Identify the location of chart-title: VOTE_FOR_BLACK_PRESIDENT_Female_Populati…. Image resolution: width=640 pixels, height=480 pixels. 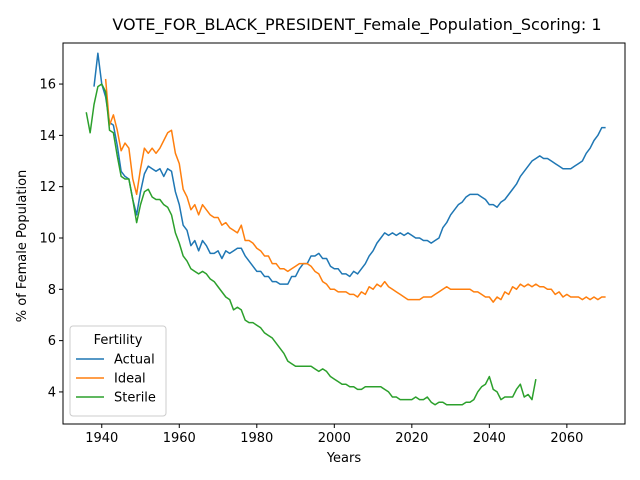
(356, 25).